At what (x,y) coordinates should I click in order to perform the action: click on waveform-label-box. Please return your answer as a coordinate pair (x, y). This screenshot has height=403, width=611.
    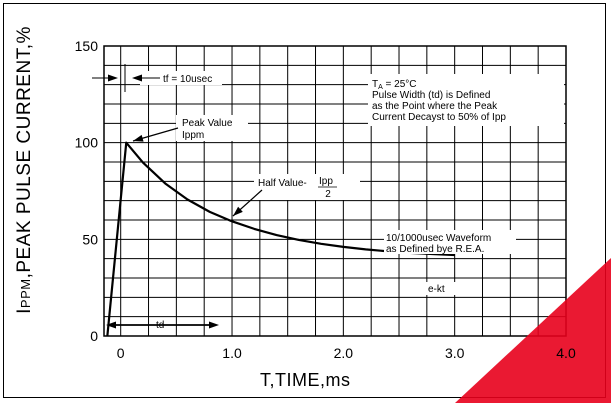
    Looking at the image, I should click on (450, 242).